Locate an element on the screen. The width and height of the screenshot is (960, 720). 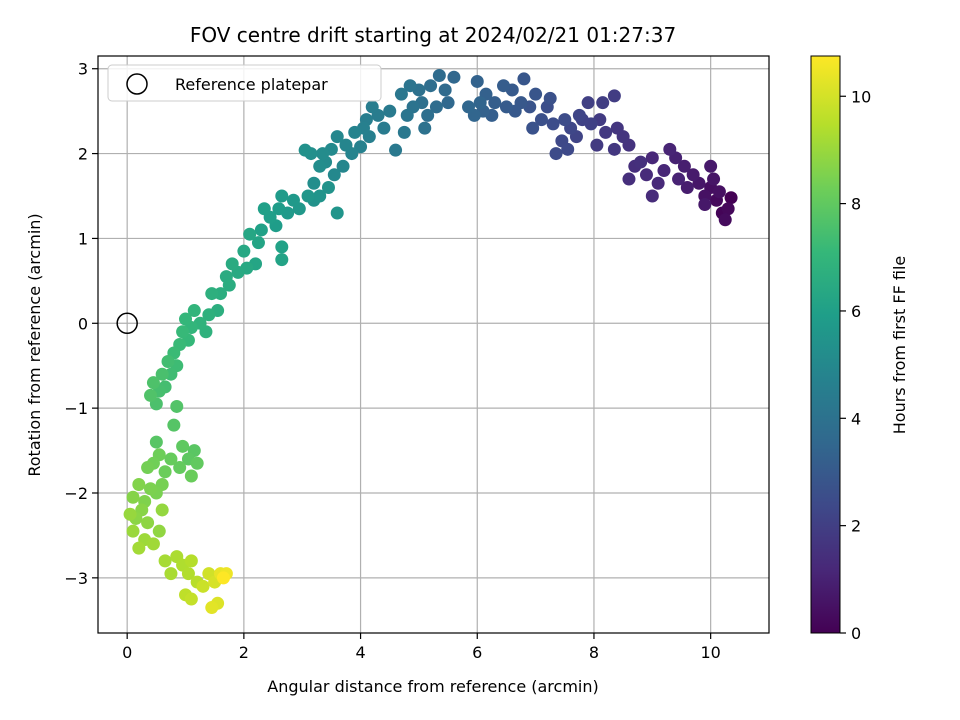
legend-box is located at coordinates (244, 83).